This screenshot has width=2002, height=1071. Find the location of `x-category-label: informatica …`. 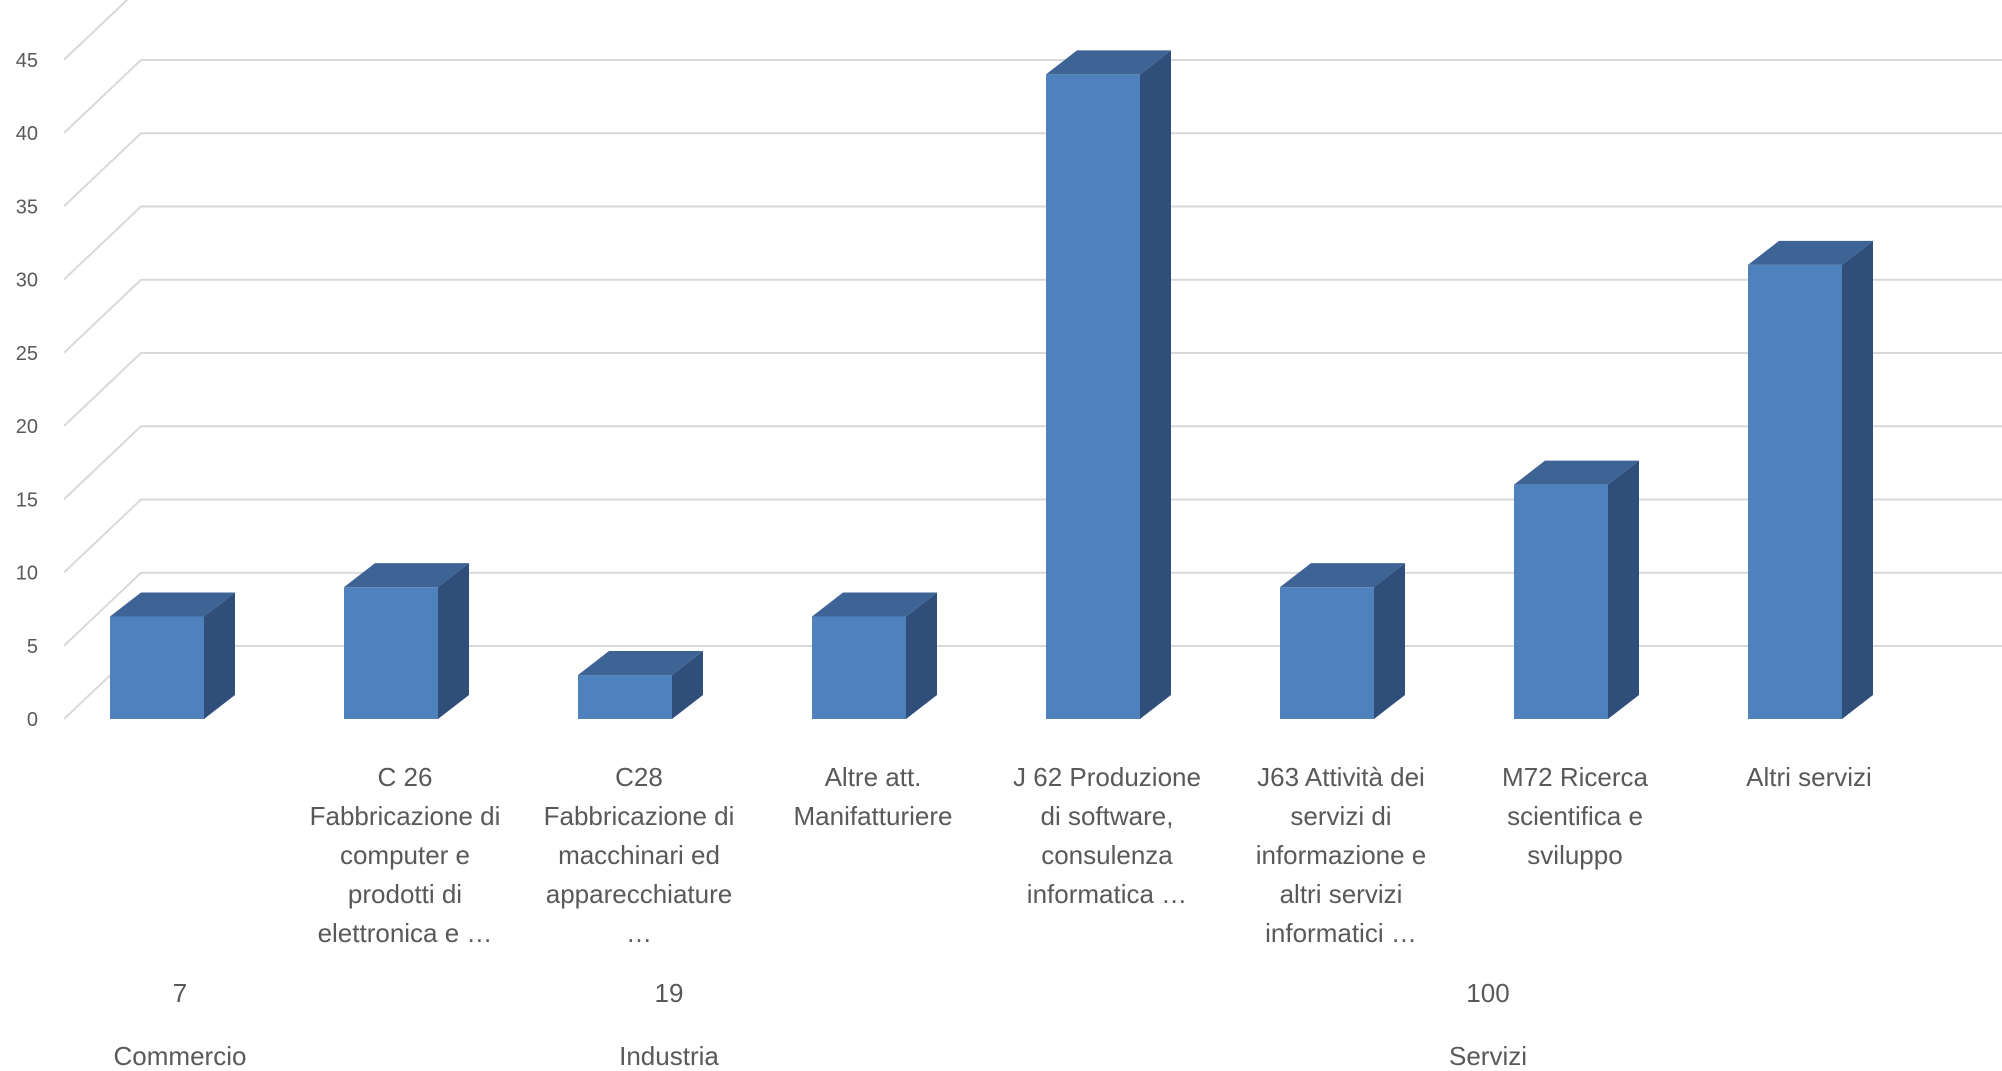

x-category-label: informatica … is located at coordinates (1107, 894).